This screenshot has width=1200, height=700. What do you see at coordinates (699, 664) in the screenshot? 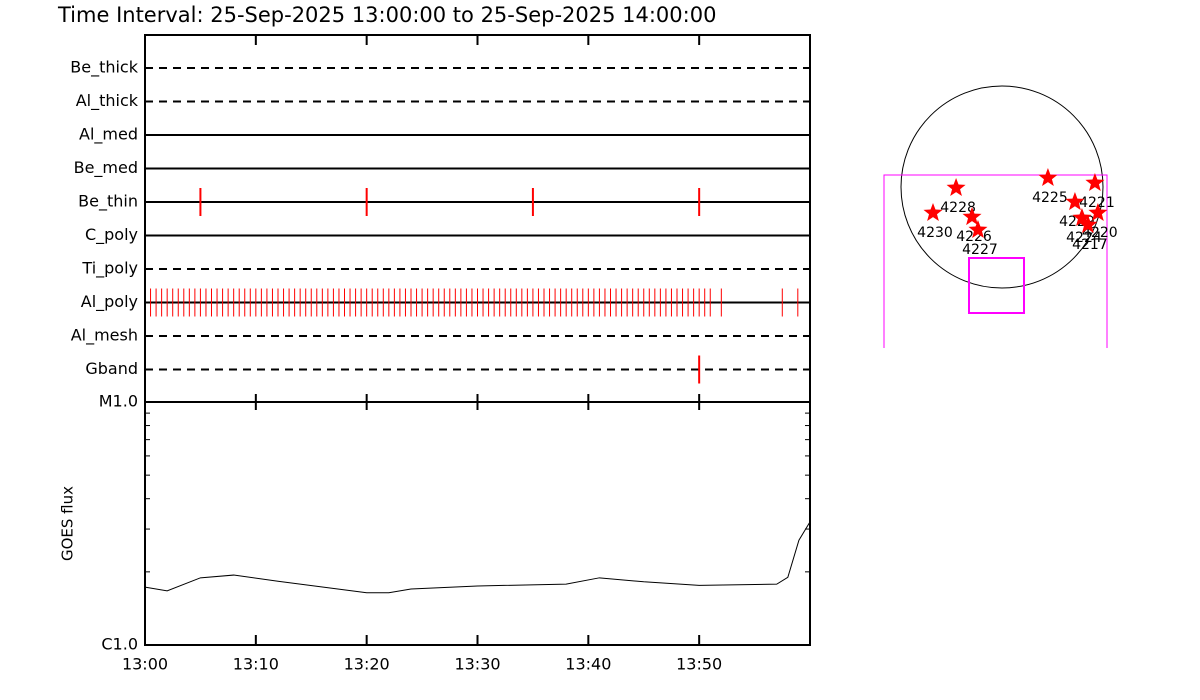
I see `x-tick-label: 13:50` at bounding box center [699, 664].